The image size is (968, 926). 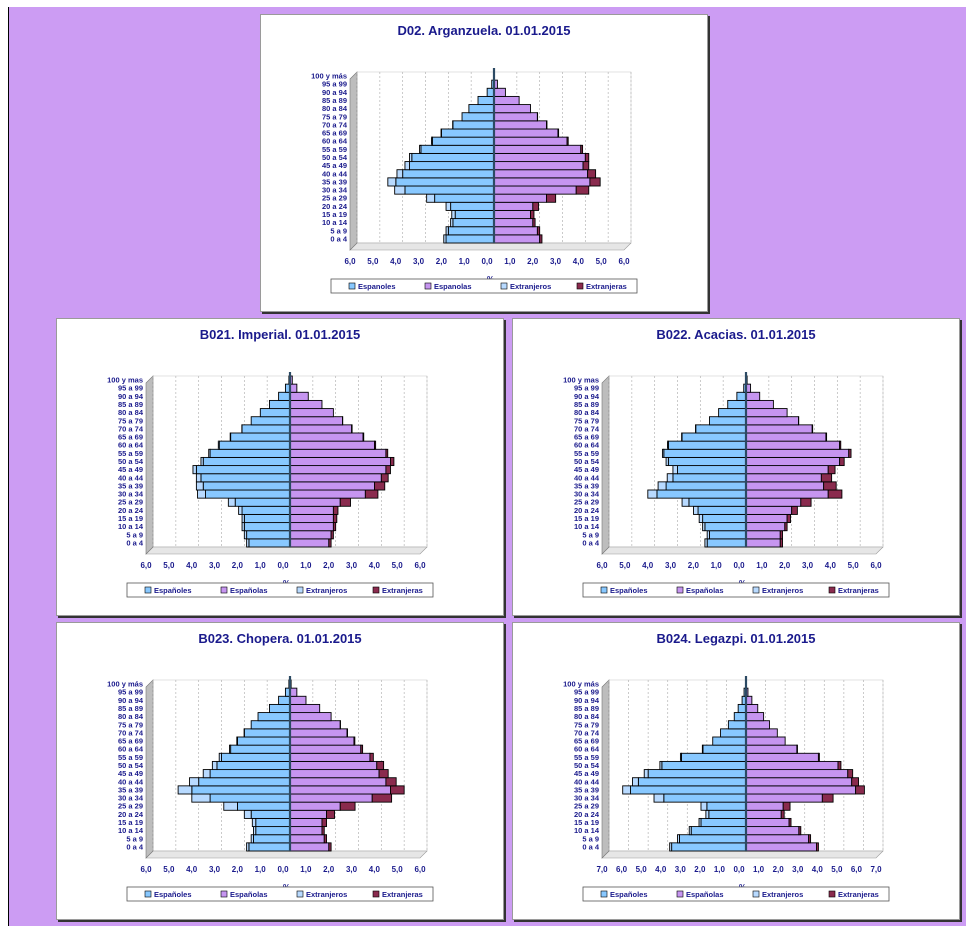 I want to click on category-label: 70 a 74, so click(x=131, y=732).